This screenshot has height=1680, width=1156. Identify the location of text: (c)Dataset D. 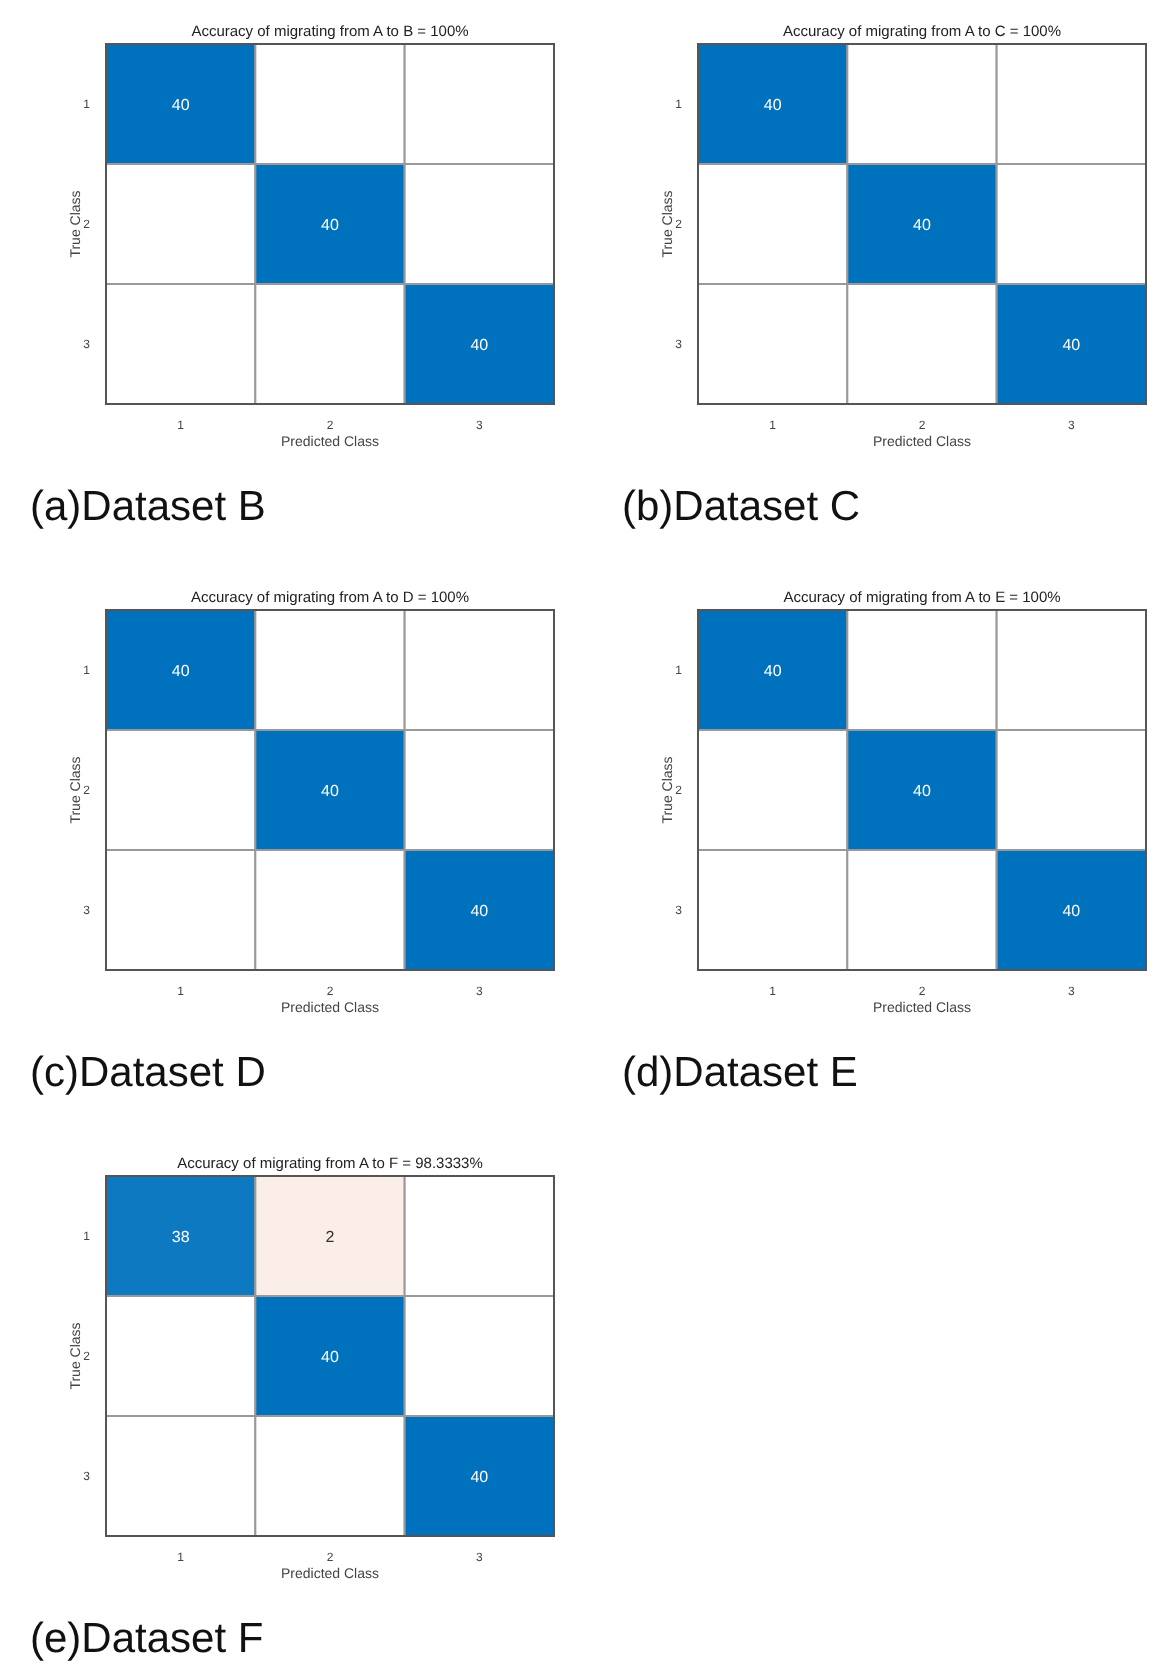
(148, 1073).